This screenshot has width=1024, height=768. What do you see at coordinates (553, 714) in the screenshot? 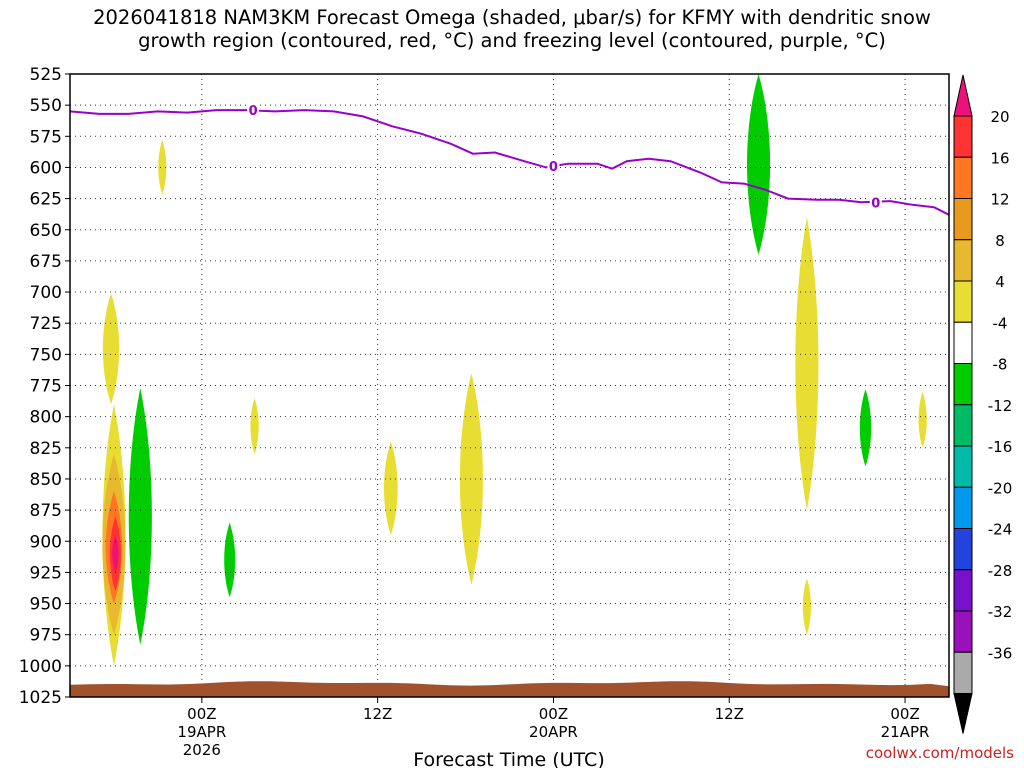
I see `x-tick-label-2: 00Z` at bounding box center [553, 714].